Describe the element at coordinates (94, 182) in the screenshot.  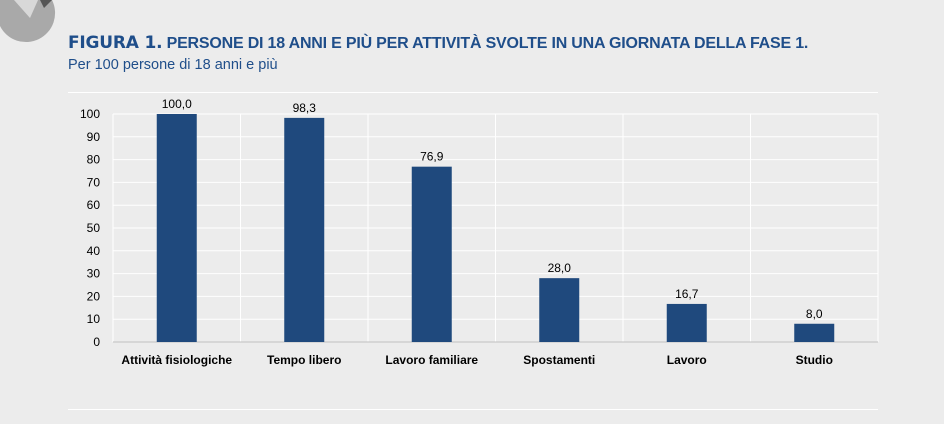
I see `y-tick-label: 70` at that location.